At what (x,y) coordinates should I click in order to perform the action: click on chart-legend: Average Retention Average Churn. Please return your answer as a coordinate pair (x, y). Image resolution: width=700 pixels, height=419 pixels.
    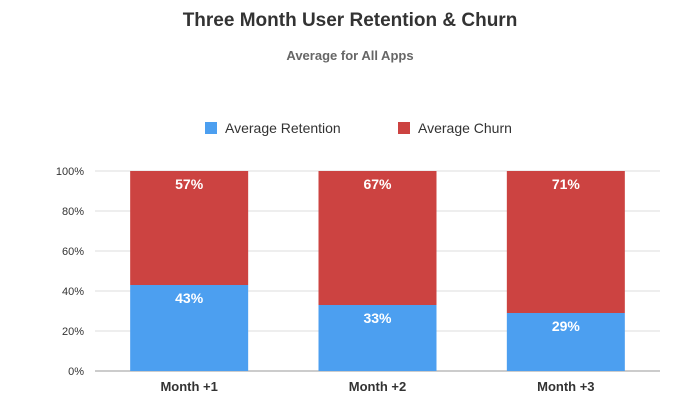
    Looking at the image, I should click on (350, 130).